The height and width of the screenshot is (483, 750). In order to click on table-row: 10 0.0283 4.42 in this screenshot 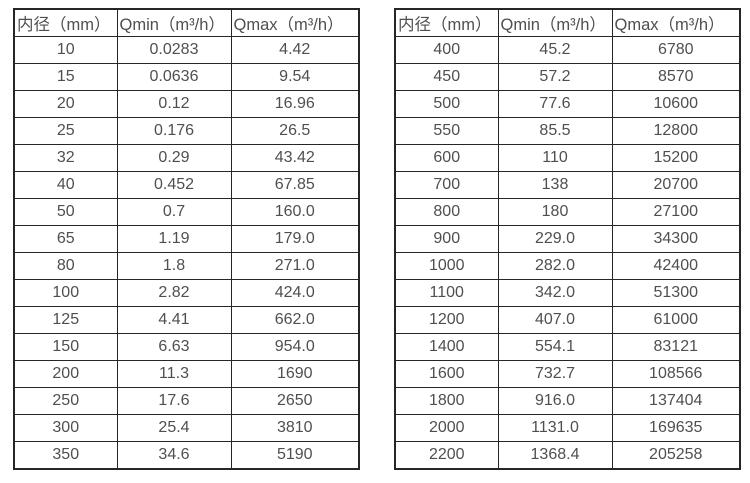, I will do `click(186, 50)`.